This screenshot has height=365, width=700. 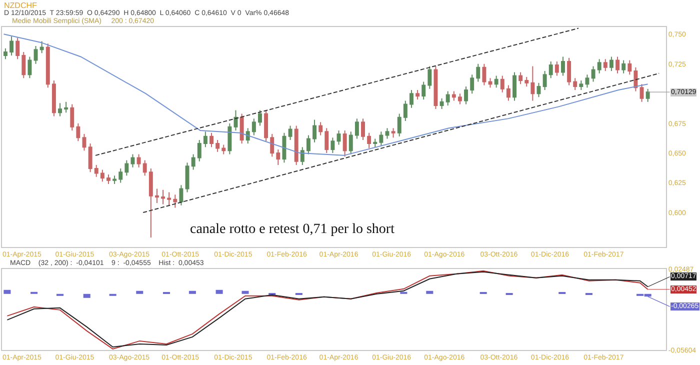 I want to click on annotation: canale rotto e retest 0,71 per lo short, so click(x=292, y=229).